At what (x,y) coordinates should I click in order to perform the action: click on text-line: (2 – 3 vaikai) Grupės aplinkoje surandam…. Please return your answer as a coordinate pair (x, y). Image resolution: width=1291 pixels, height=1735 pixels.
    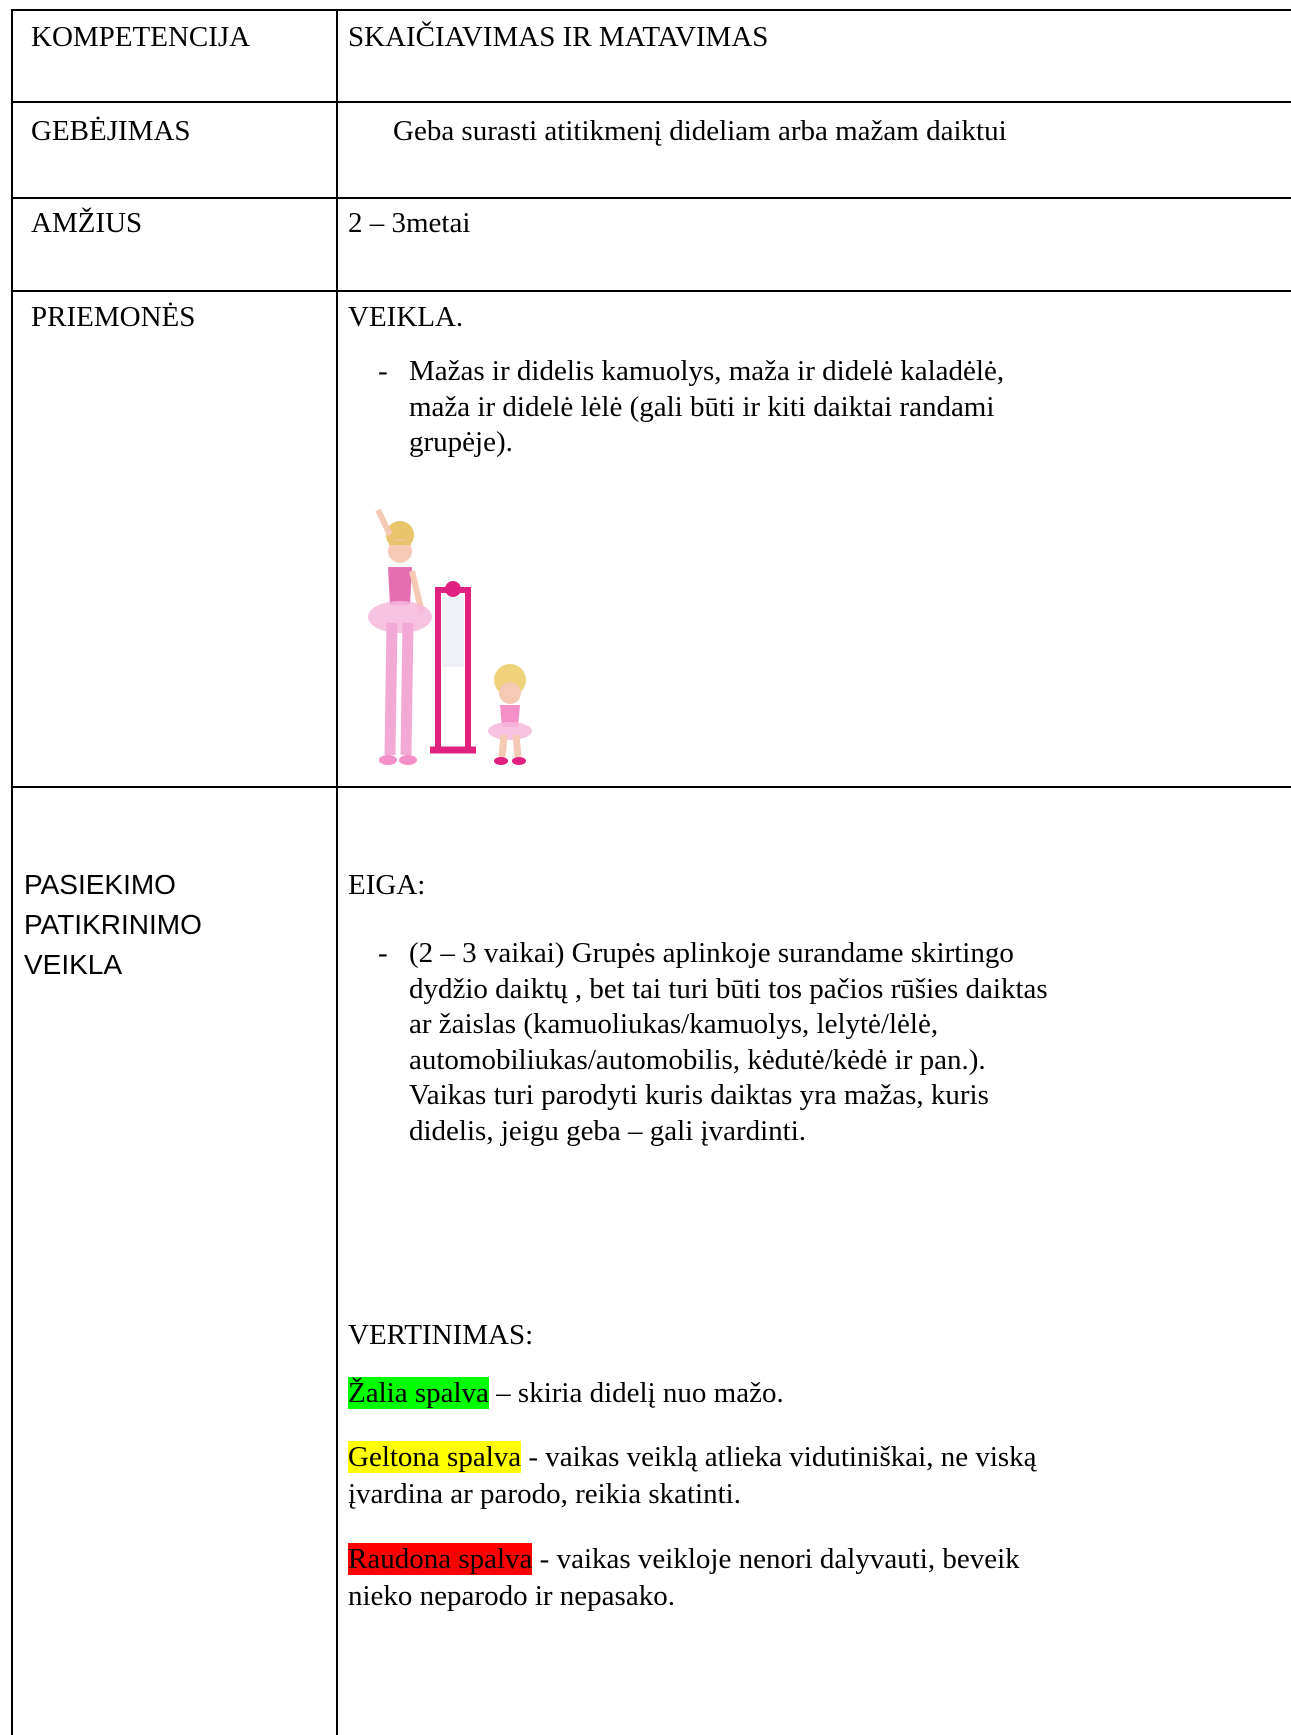
    Looking at the image, I should click on (711, 953).